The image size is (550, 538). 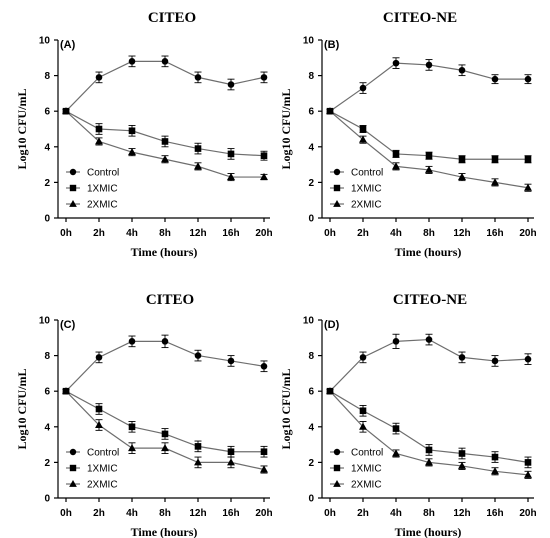 I want to click on x-tick-label: 2h, so click(x=99, y=233).